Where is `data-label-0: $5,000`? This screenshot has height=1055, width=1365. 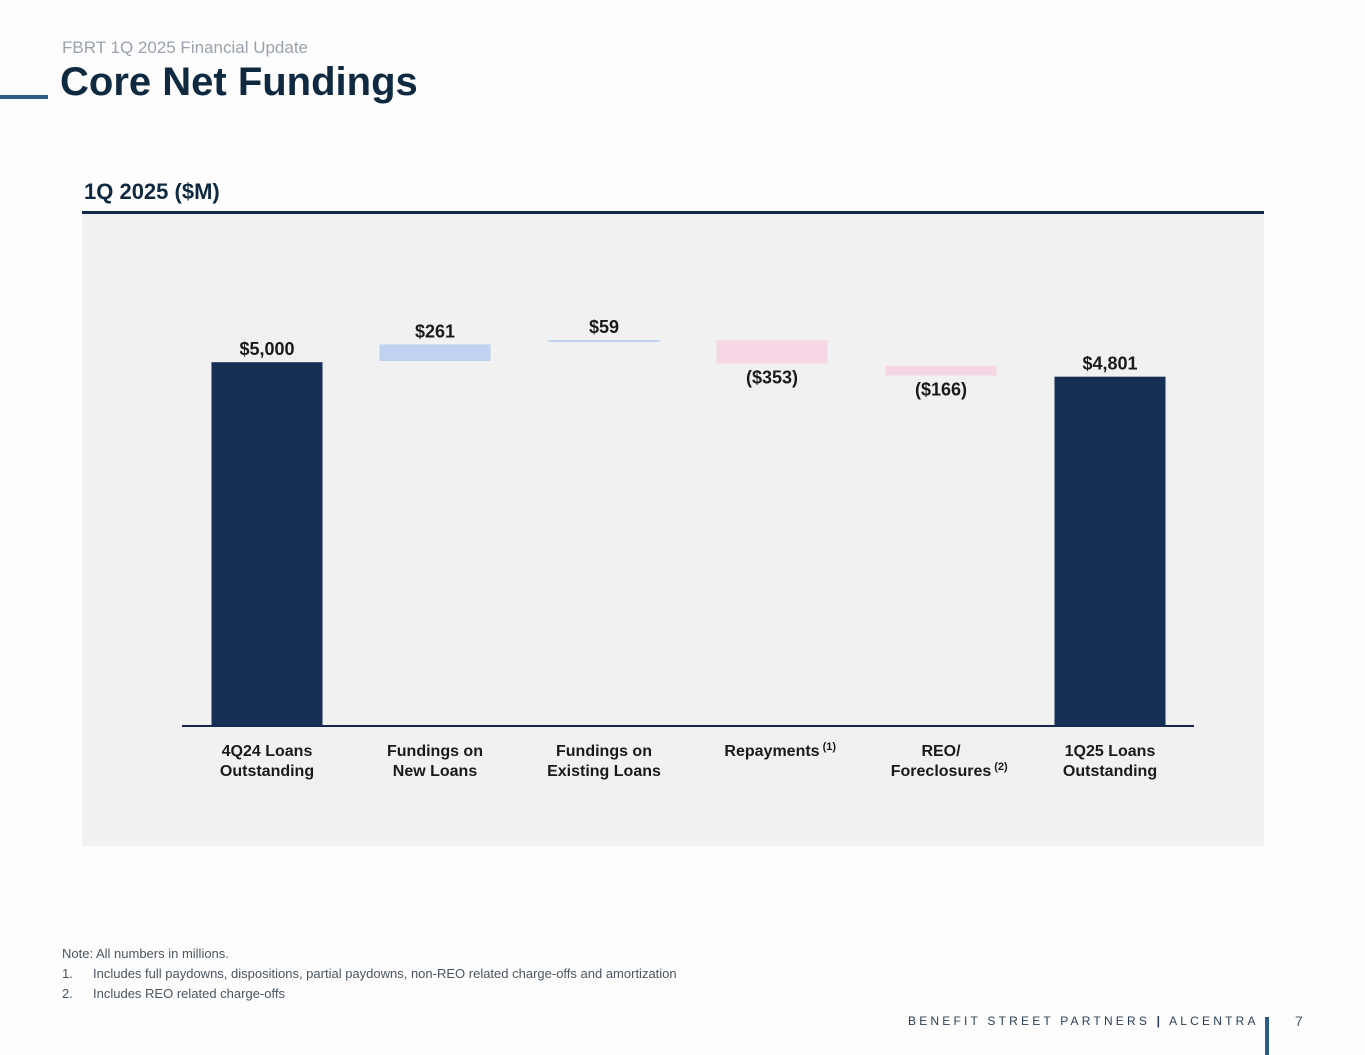 data-label-0: $5,000 is located at coordinates (266, 349).